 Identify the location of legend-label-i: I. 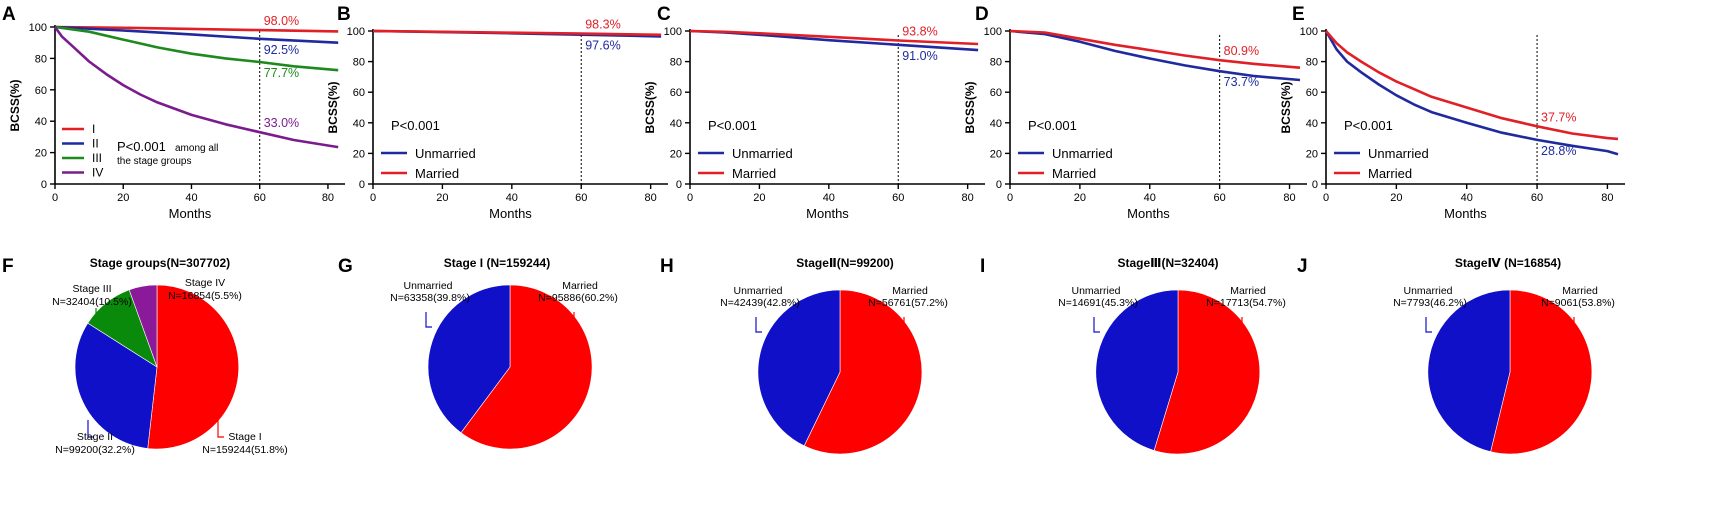
(93, 129).